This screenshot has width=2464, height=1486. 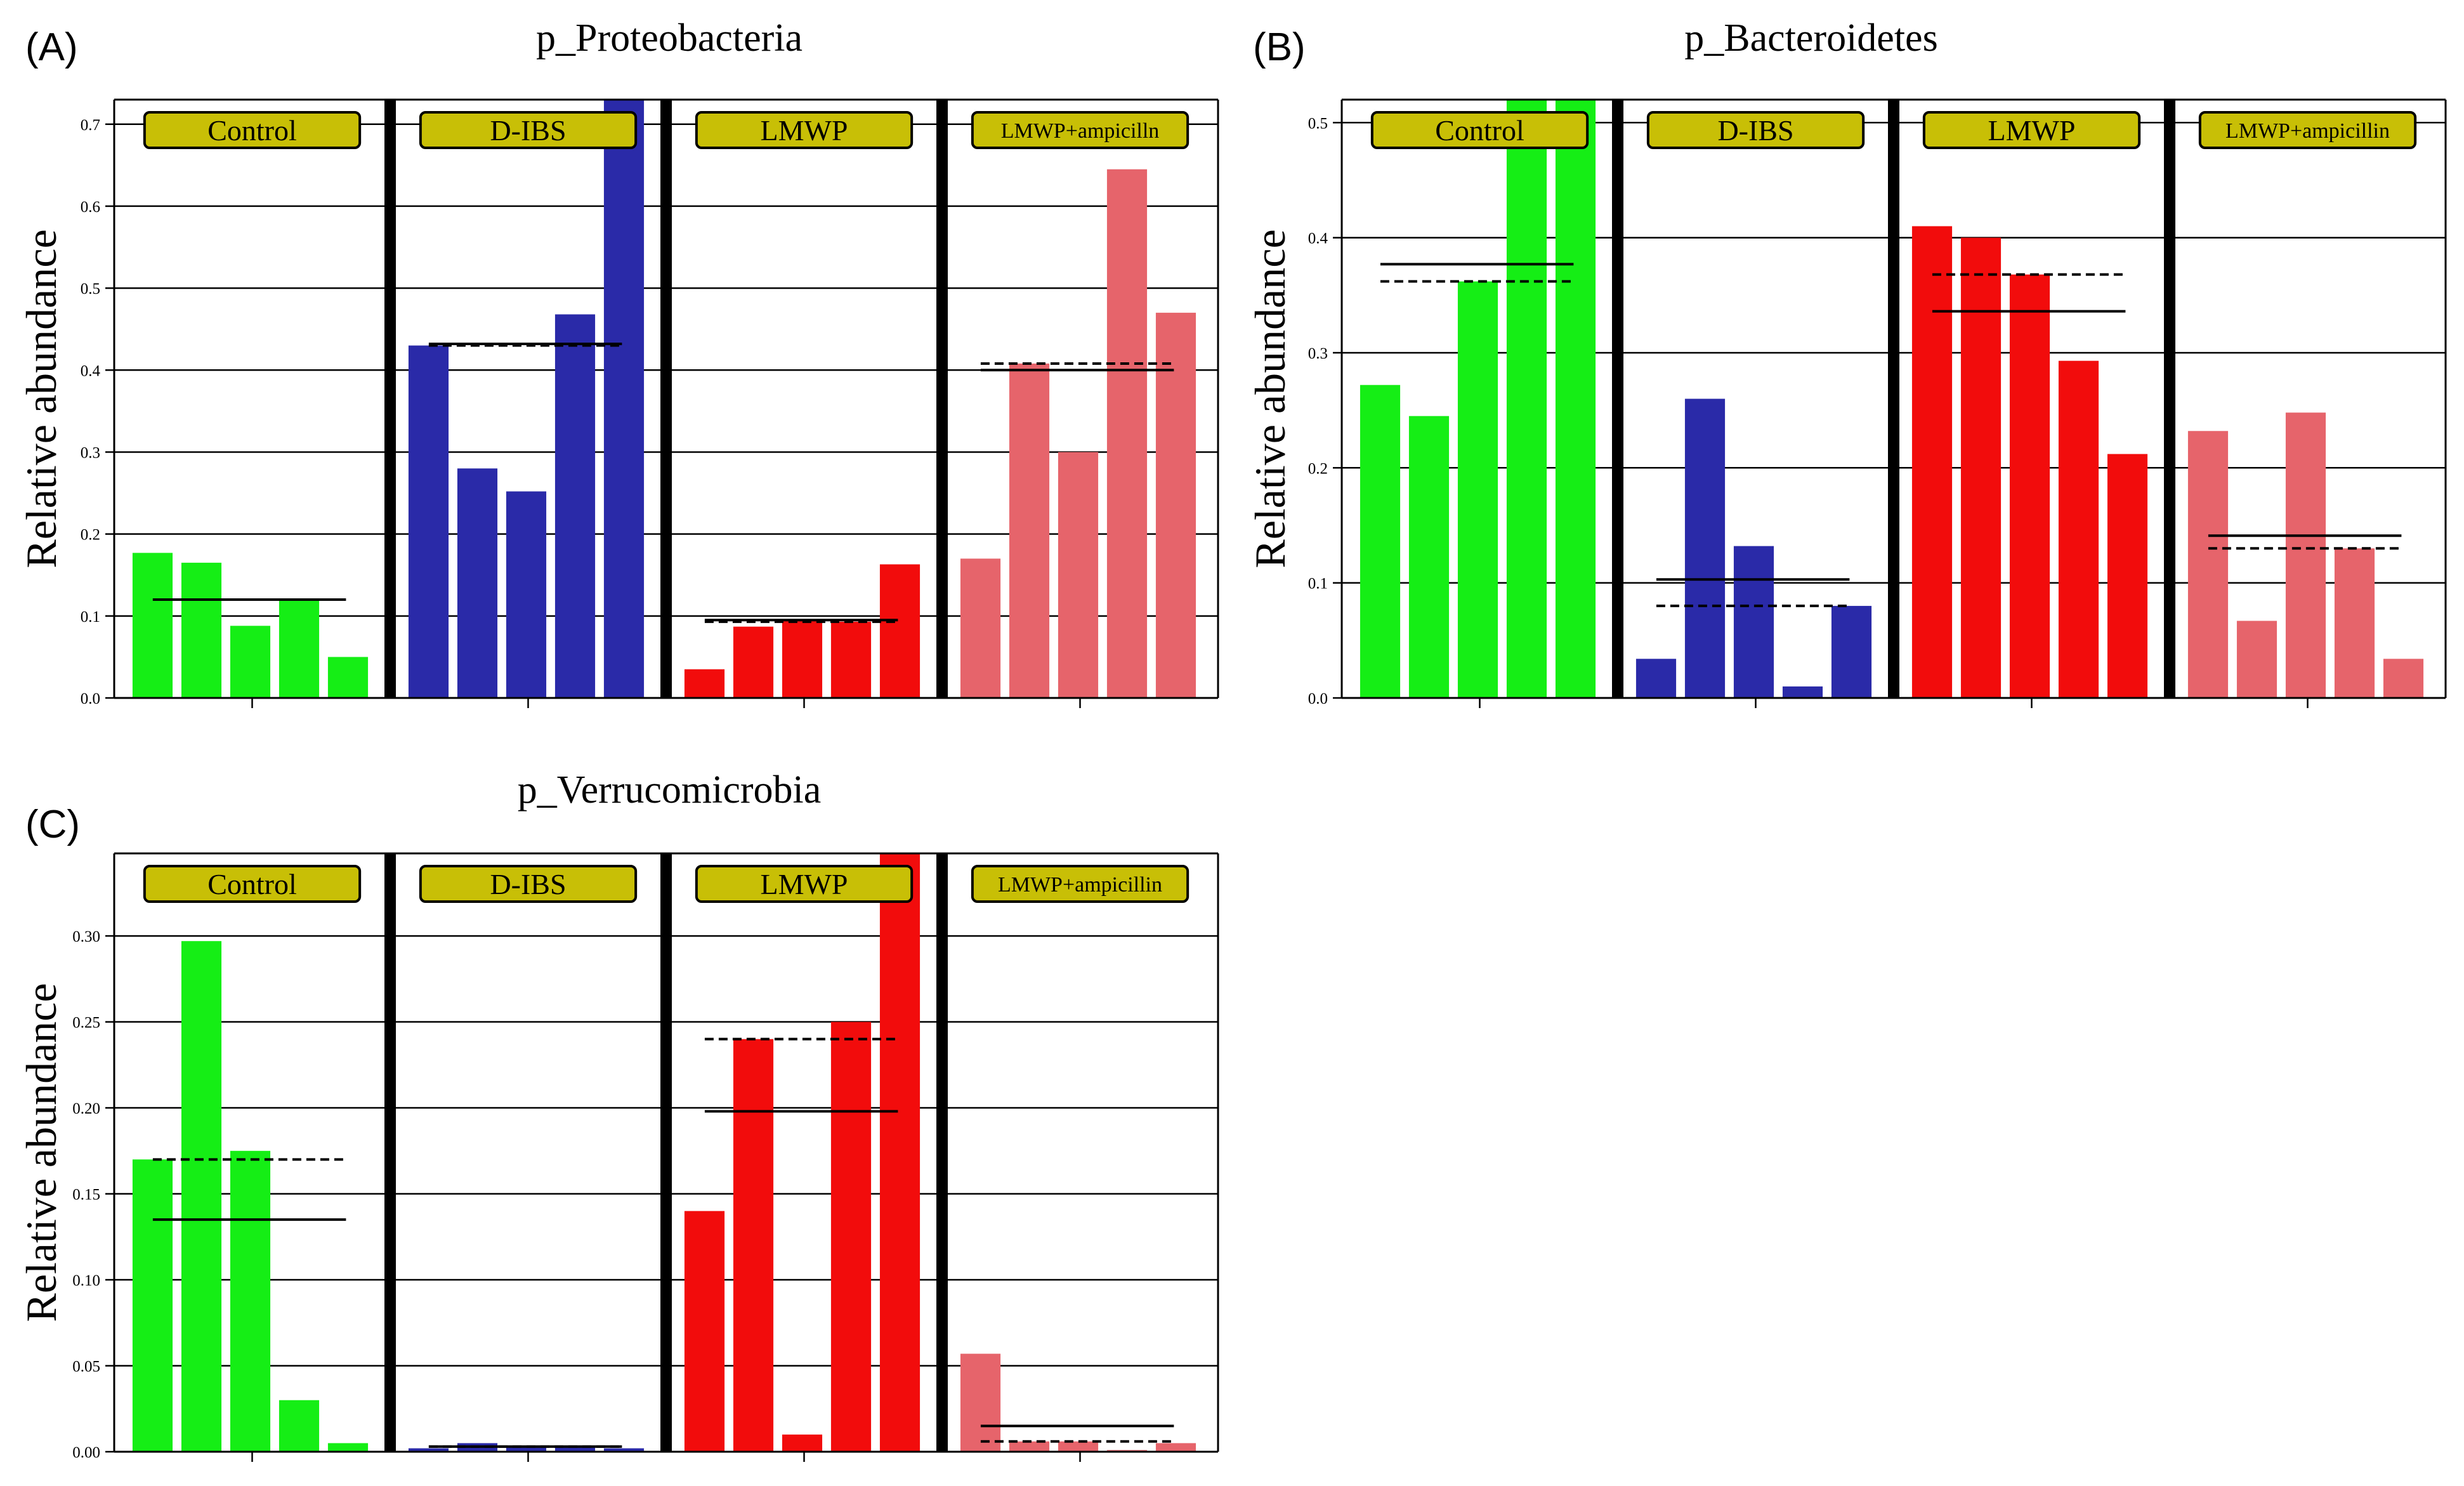 I want to click on y-tick-label: 0.30, so click(x=86, y=936).